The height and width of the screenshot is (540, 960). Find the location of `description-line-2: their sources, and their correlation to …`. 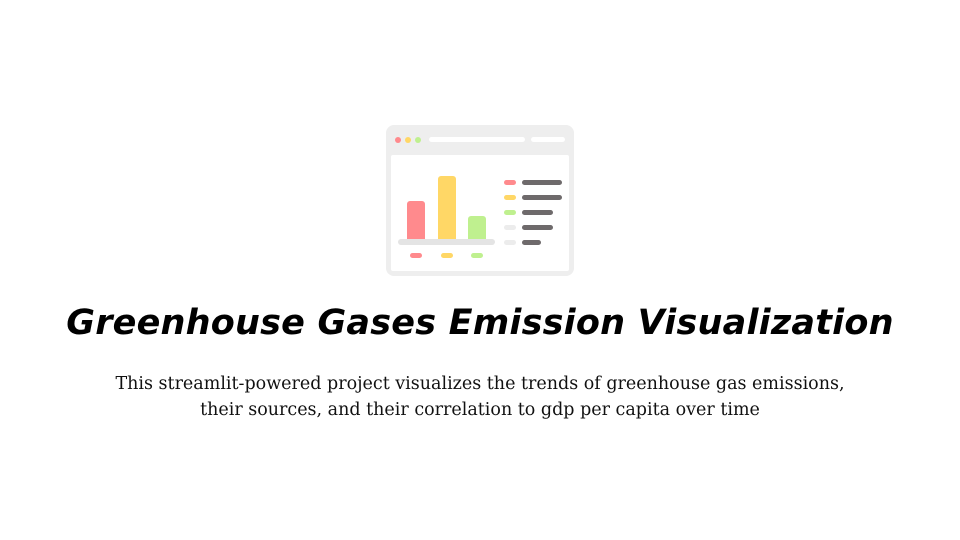

description-line-2: their sources, and their correlation to … is located at coordinates (480, 410).